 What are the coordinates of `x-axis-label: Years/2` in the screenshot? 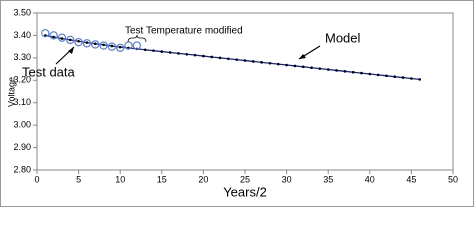 It's located at (245, 191).